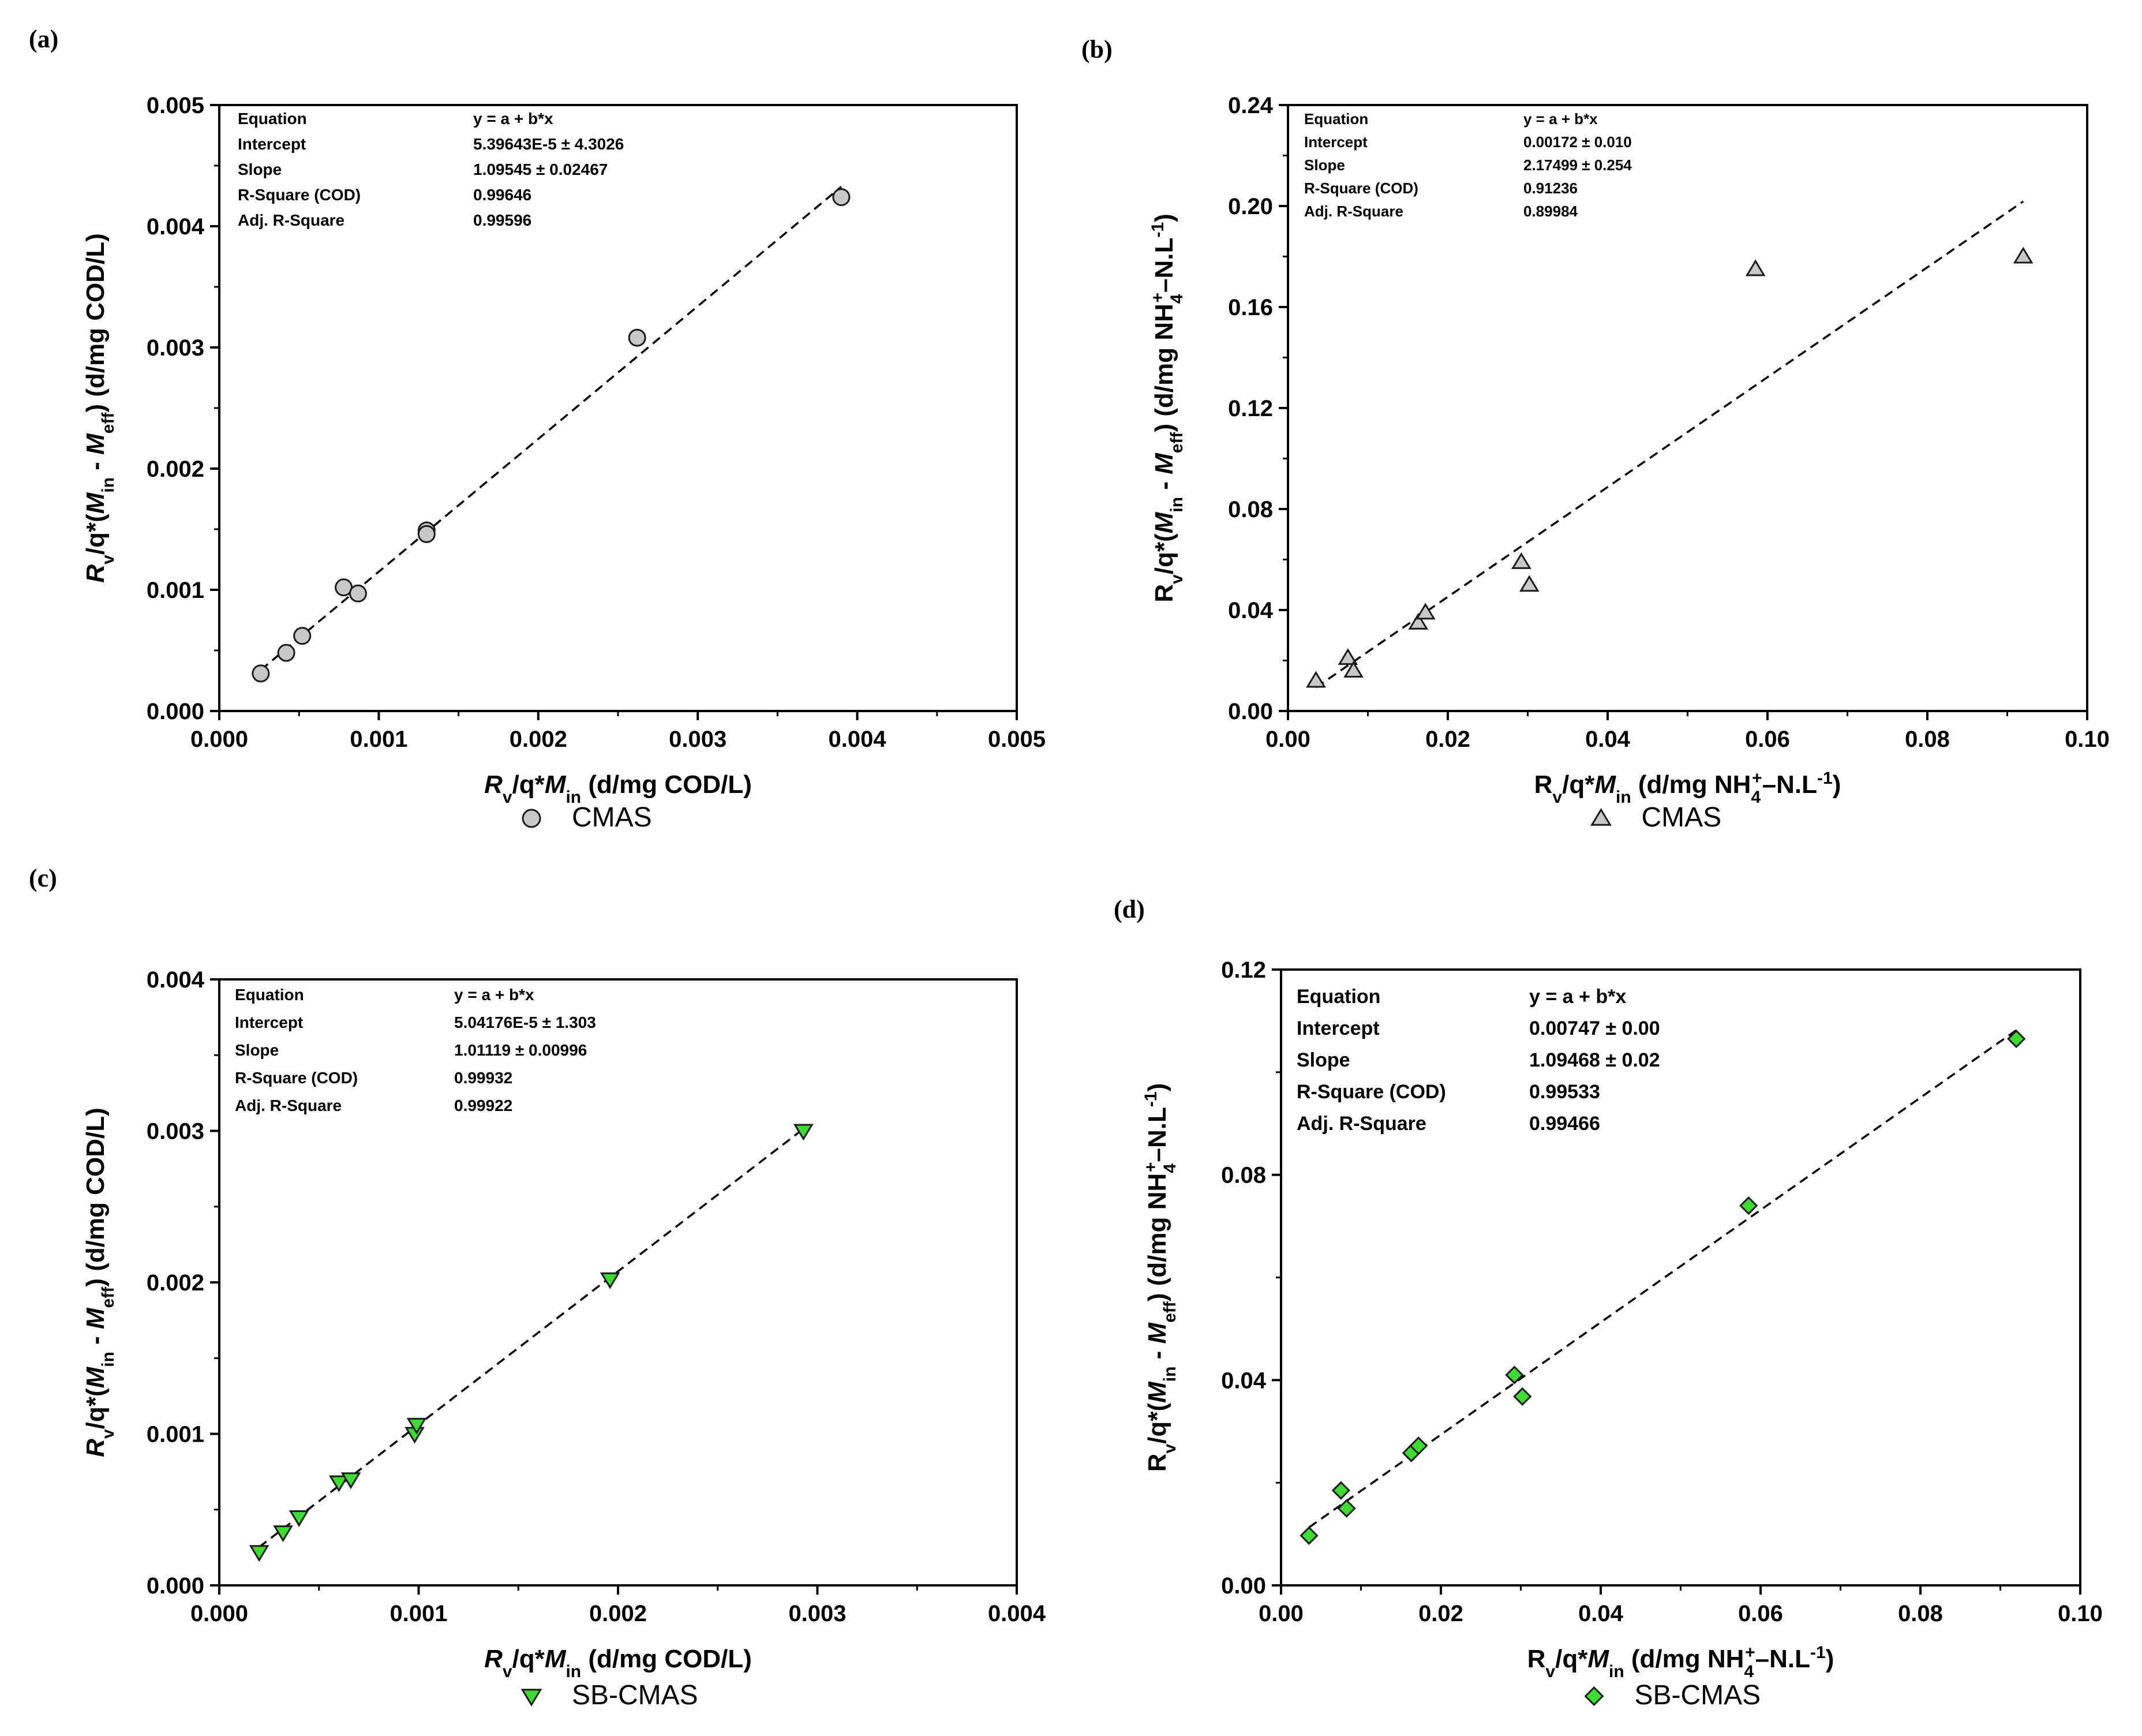  Describe the element at coordinates (1251, 610) in the screenshot. I see `y-tick-label: 0.04` at that location.